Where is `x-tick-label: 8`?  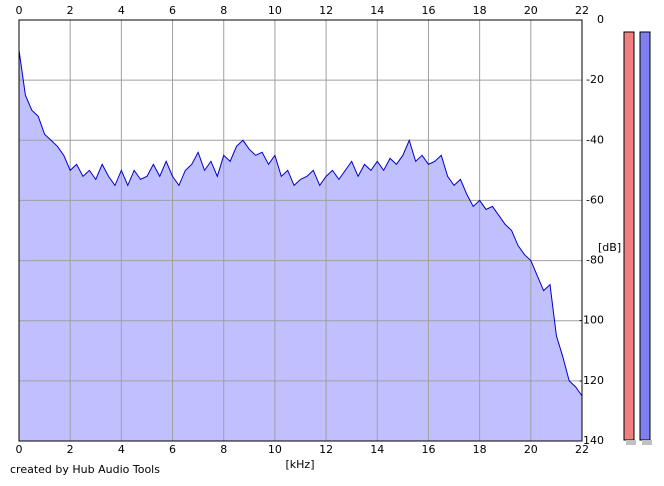
x-tick-label: 8 is located at coordinates (223, 449).